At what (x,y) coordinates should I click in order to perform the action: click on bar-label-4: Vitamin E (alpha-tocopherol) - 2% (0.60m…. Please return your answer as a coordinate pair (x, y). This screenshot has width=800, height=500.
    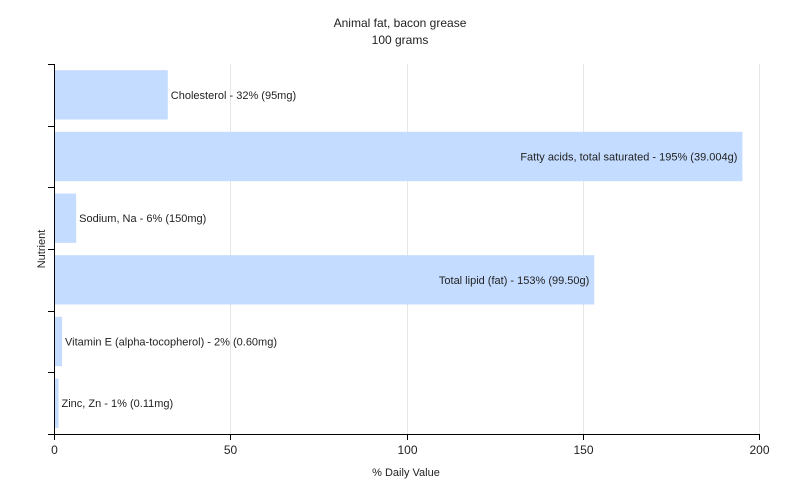
    Looking at the image, I should click on (171, 343).